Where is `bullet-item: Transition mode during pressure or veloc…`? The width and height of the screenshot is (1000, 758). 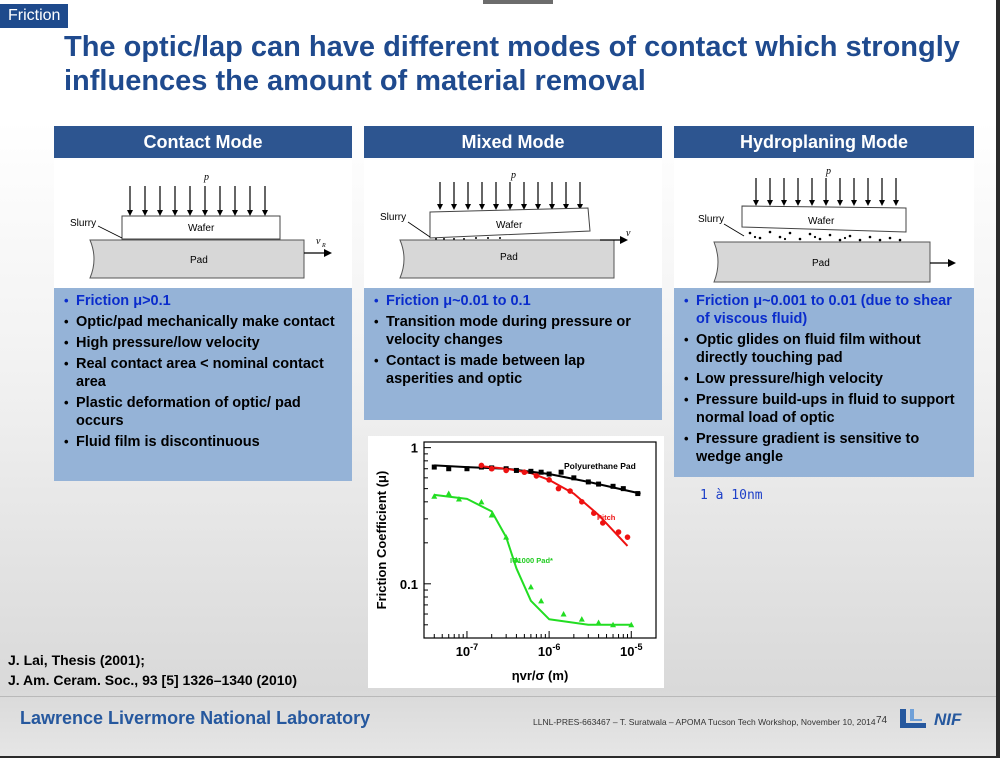
bullet-item: Transition mode during pressure or veloc… is located at coordinates (515, 331).